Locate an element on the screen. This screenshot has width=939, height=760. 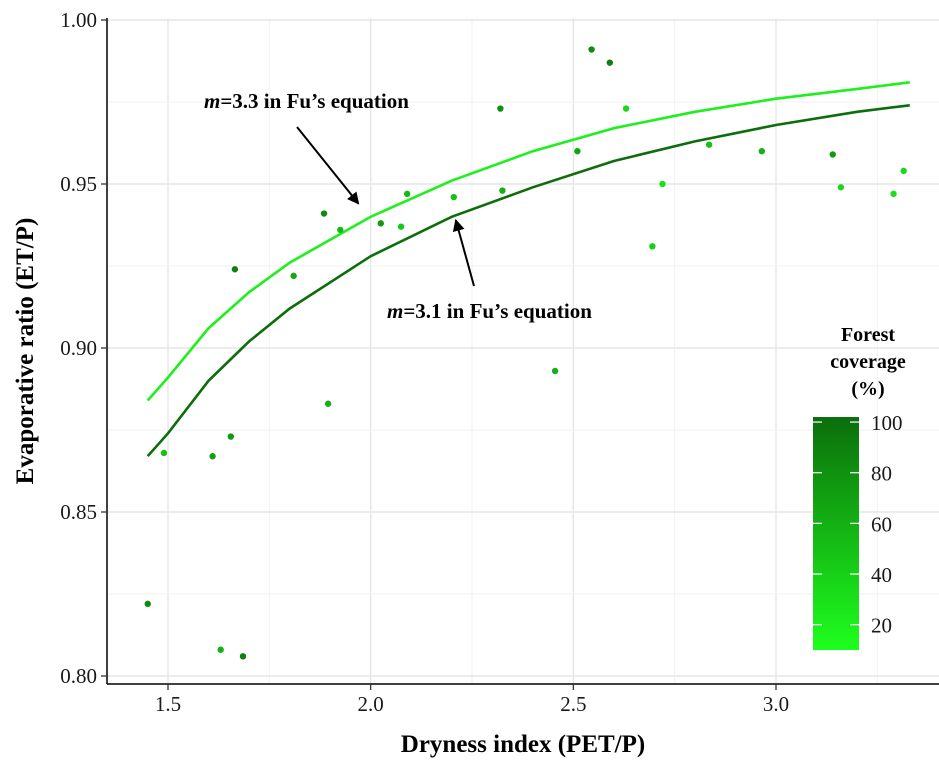
color-legend: Forest coverage (%) 20 40 60 80 100 is located at coordinates (859, 487).